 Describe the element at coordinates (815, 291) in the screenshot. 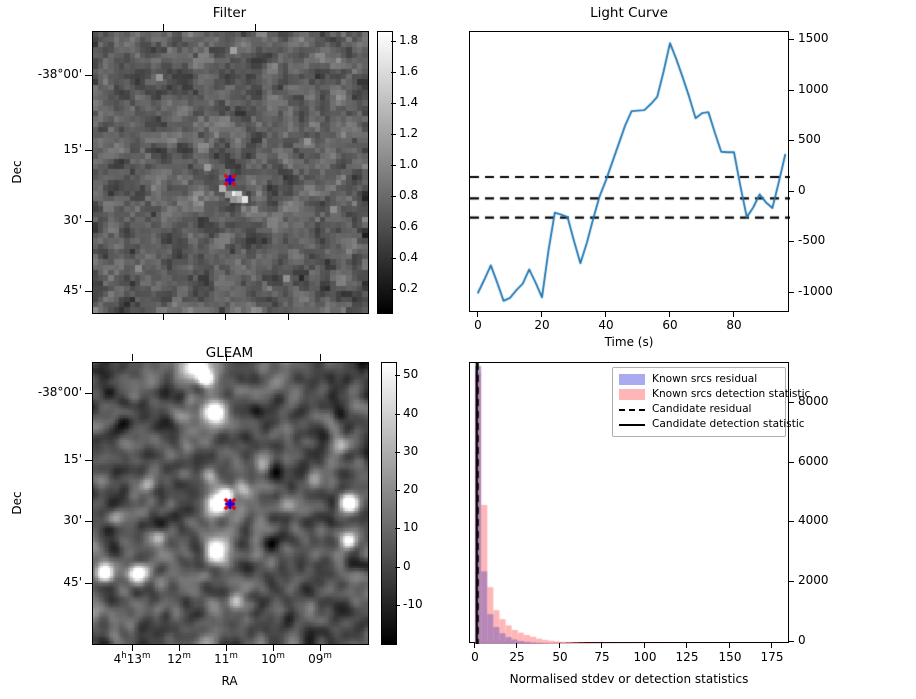

I see `lc-ylabel-0: -1000` at that location.